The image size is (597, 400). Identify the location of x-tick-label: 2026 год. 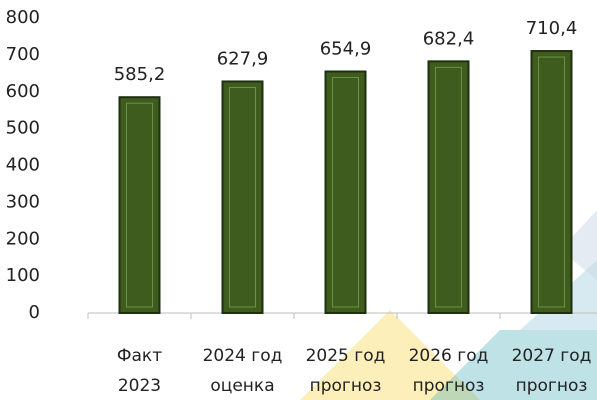
(449, 356).